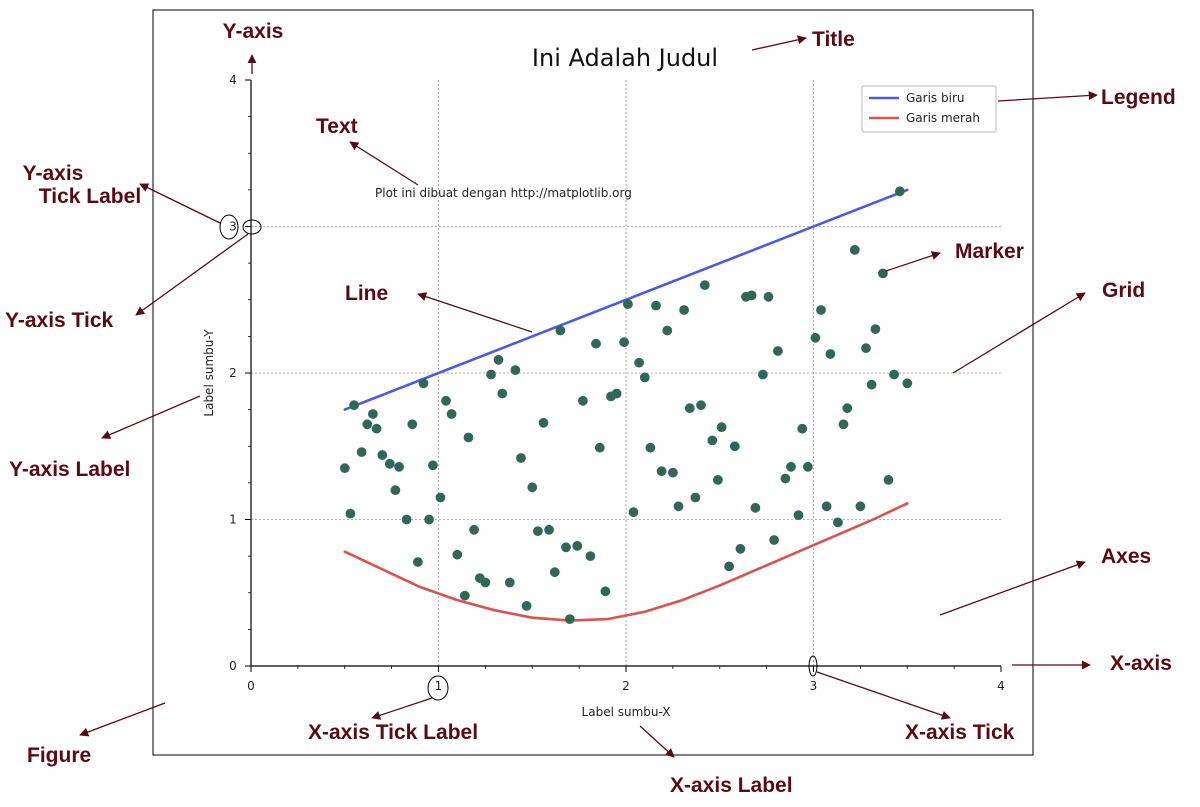  Describe the element at coordinates (814, 686) in the screenshot. I see `x-tick-label: 3` at that location.